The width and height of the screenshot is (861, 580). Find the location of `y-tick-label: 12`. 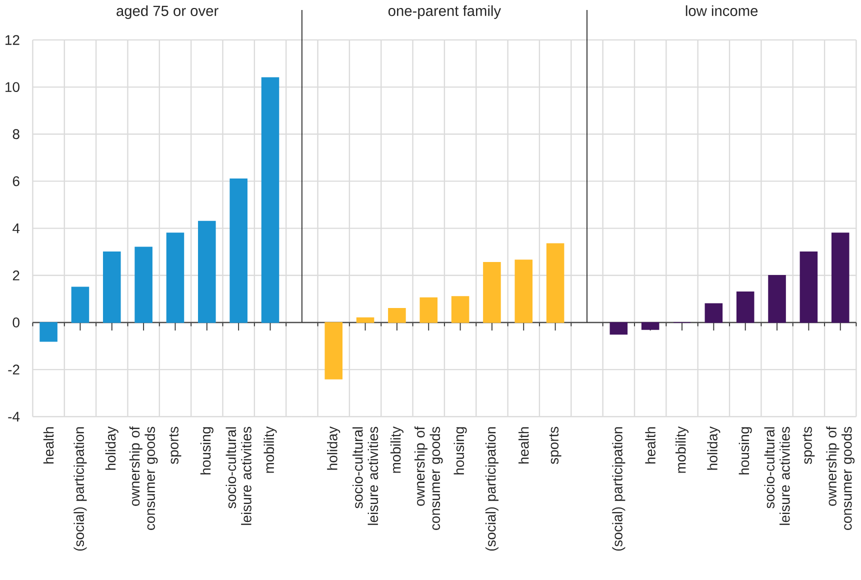

y-tick-label: 12 is located at coordinates (13, 40).